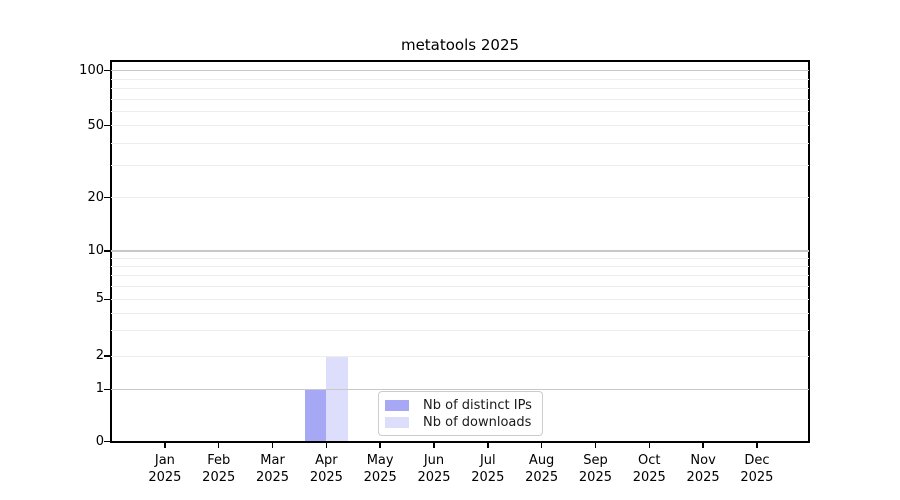  Describe the element at coordinates (99, 441) in the screenshot. I see `y-tick-label: 0` at that location.